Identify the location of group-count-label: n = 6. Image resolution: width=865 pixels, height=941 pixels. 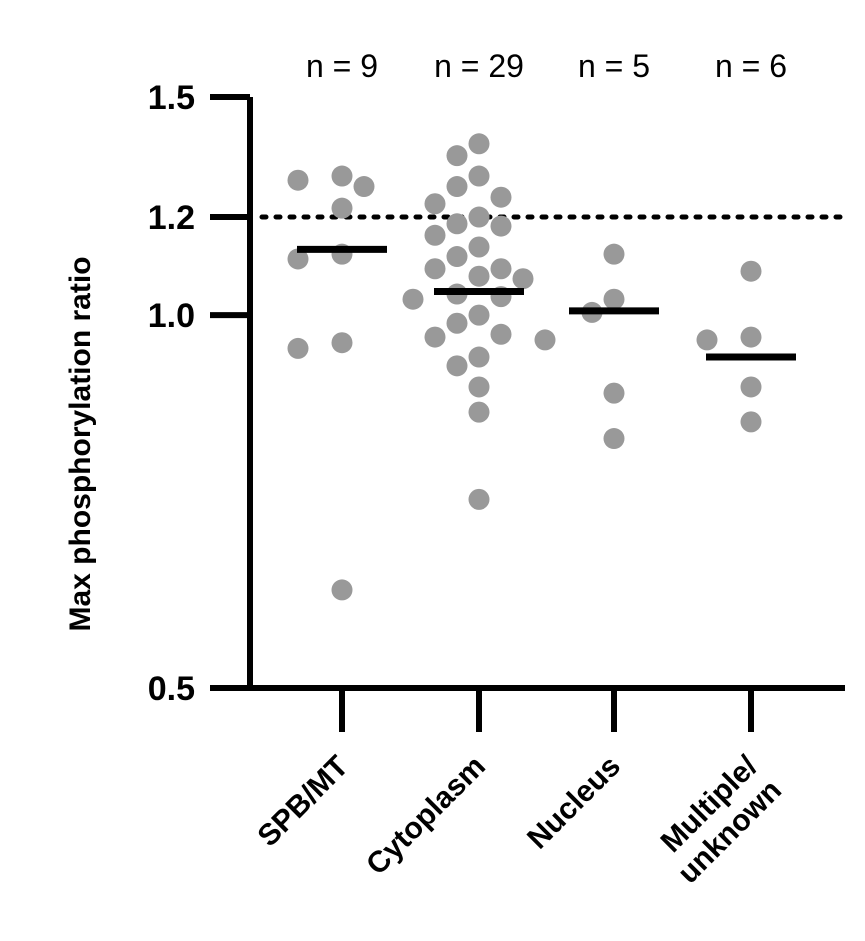
(751, 66).